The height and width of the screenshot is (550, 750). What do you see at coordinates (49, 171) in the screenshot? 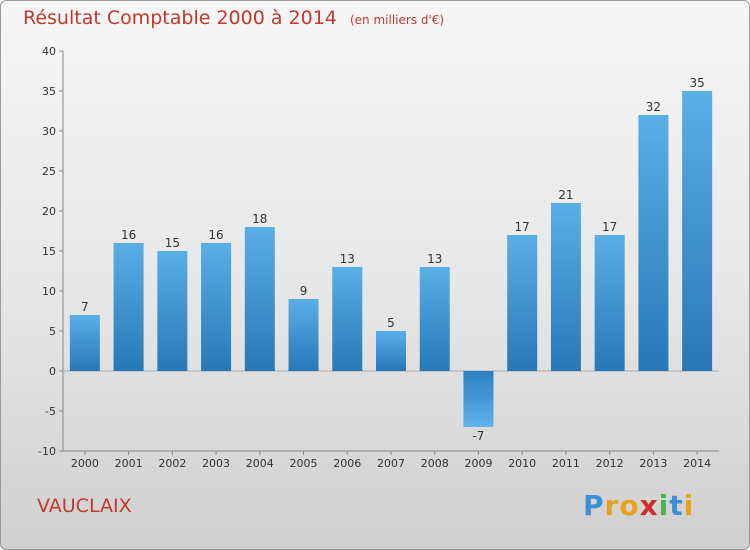
I see `y-tick-label: 25` at bounding box center [49, 171].